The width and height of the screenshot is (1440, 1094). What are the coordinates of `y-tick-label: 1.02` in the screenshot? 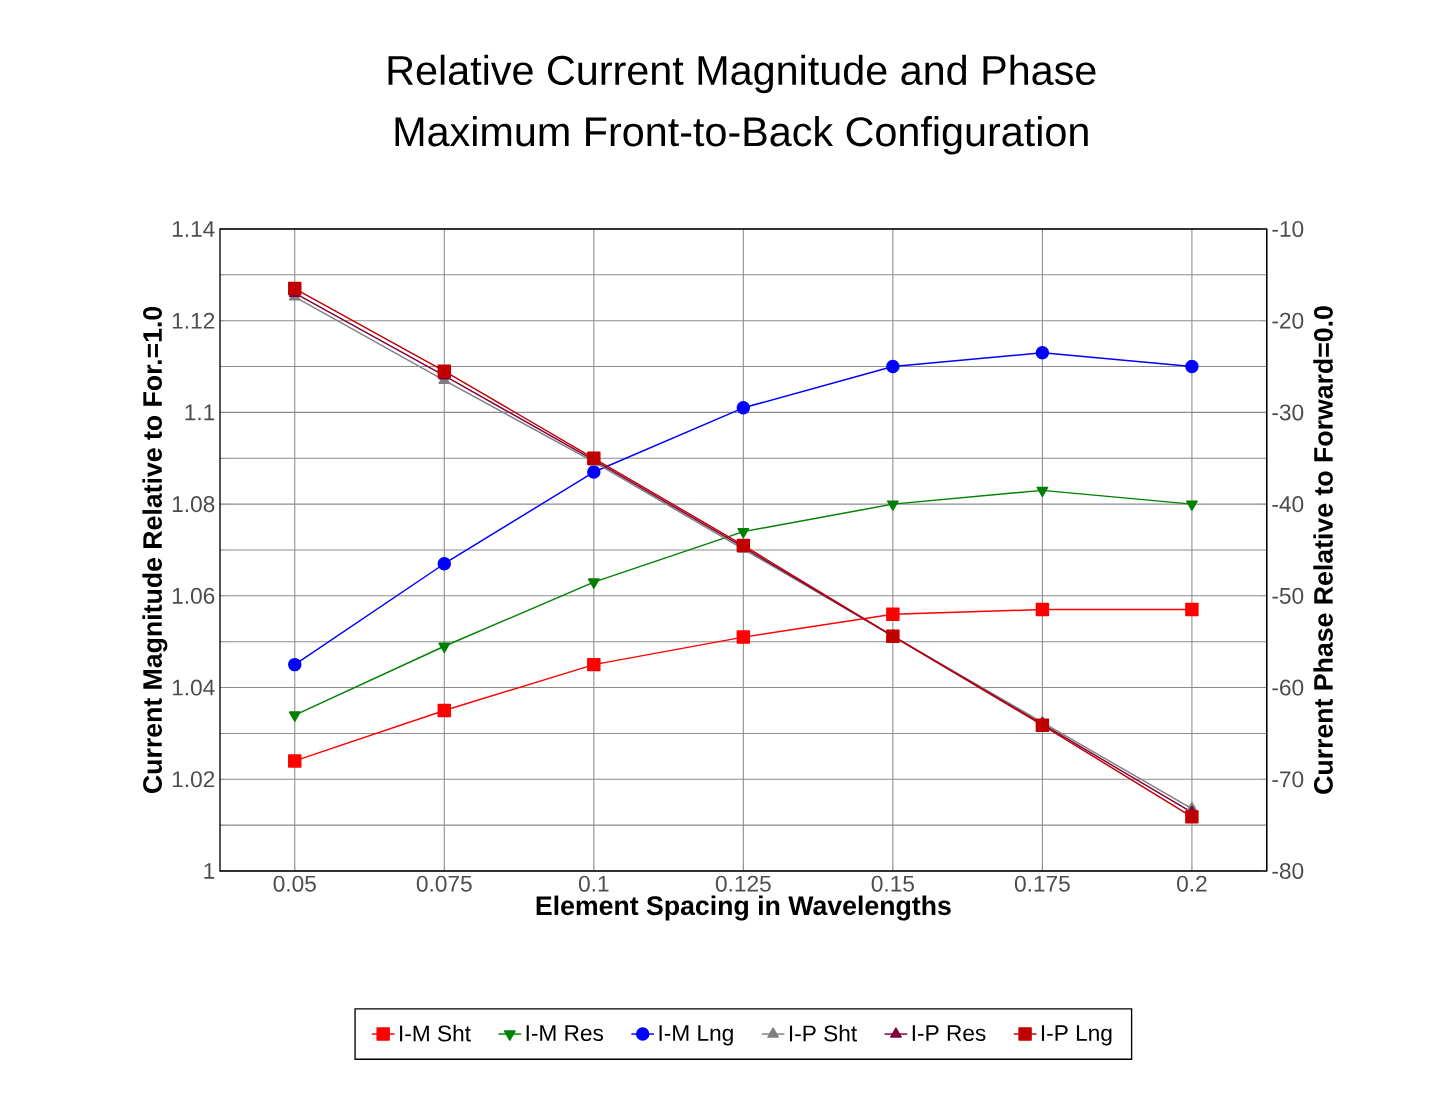 It's located at (193, 779).